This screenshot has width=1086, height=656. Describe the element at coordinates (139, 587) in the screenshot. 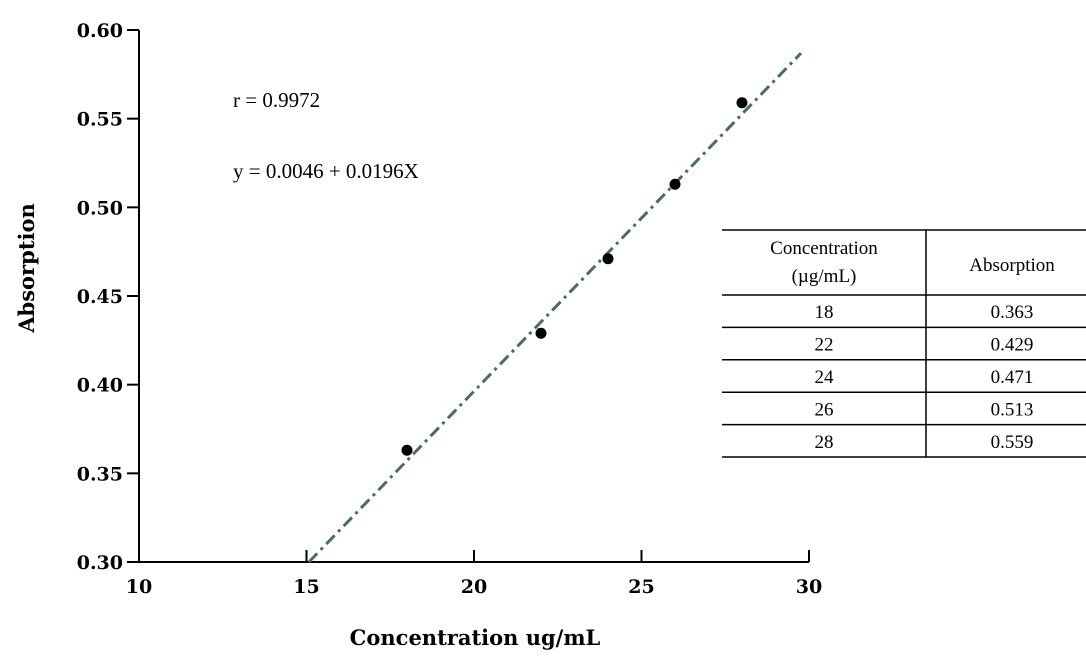

I see `x-tick-label: 10` at that location.